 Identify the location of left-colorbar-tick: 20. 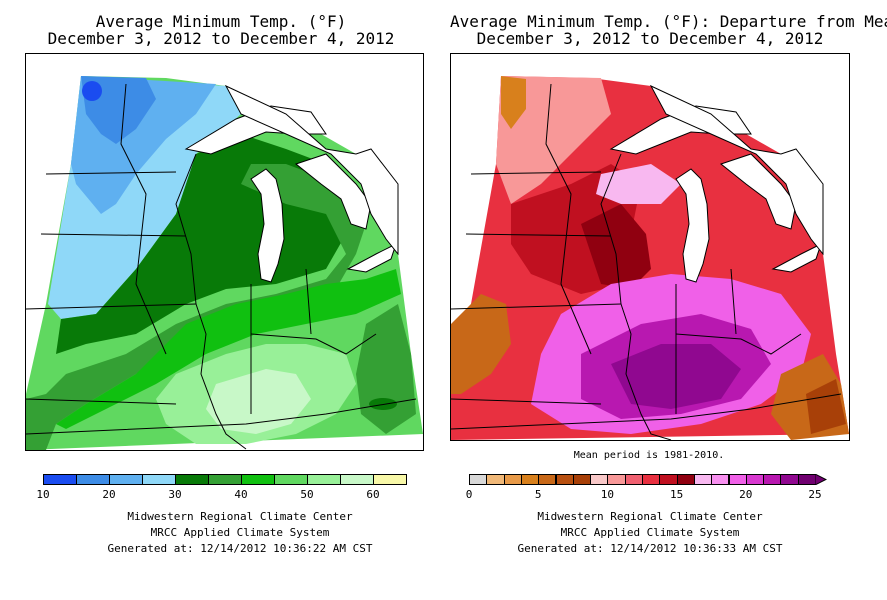
(109, 494).